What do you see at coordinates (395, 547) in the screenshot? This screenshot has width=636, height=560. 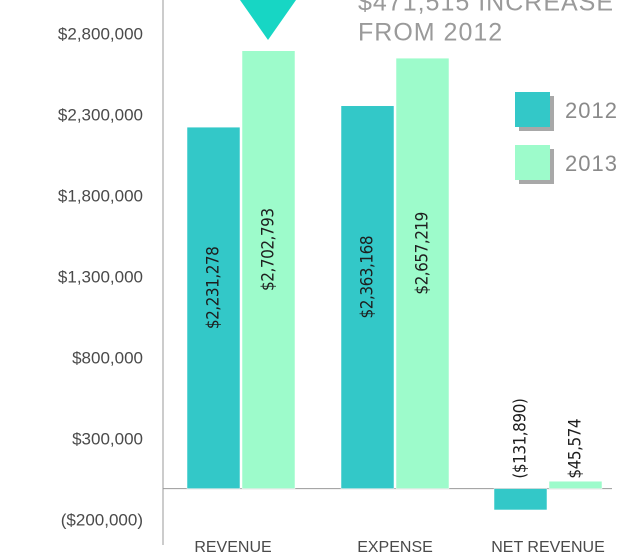 I see `x-tick-label: EXPENSE` at bounding box center [395, 547].